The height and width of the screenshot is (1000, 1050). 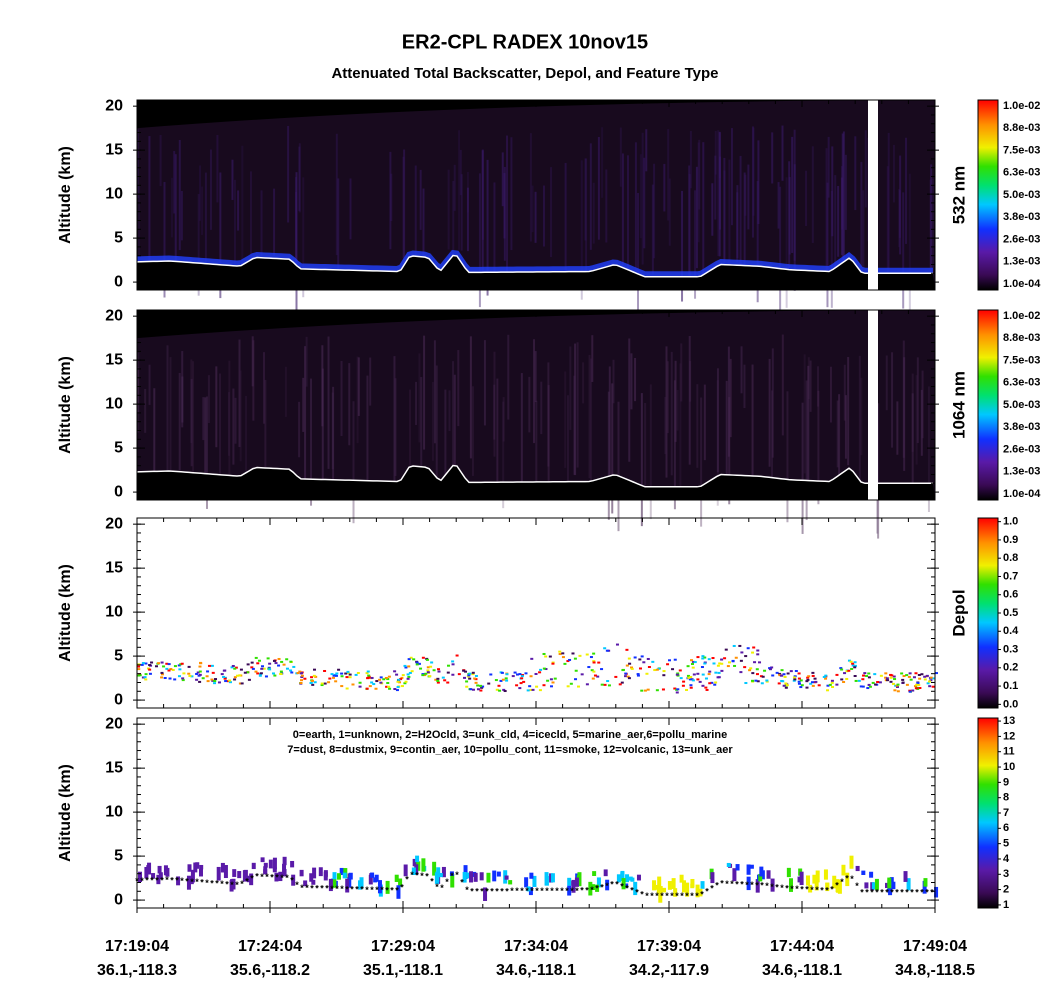 I want to click on colorbar-tick-label: 0.6, so click(x=1010, y=595).